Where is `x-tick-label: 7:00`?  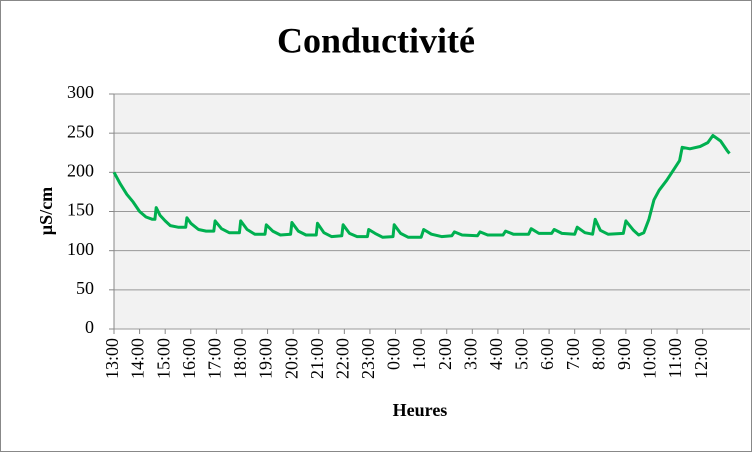 x-tick-label: 7:00 is located at coordinates (573, 354).